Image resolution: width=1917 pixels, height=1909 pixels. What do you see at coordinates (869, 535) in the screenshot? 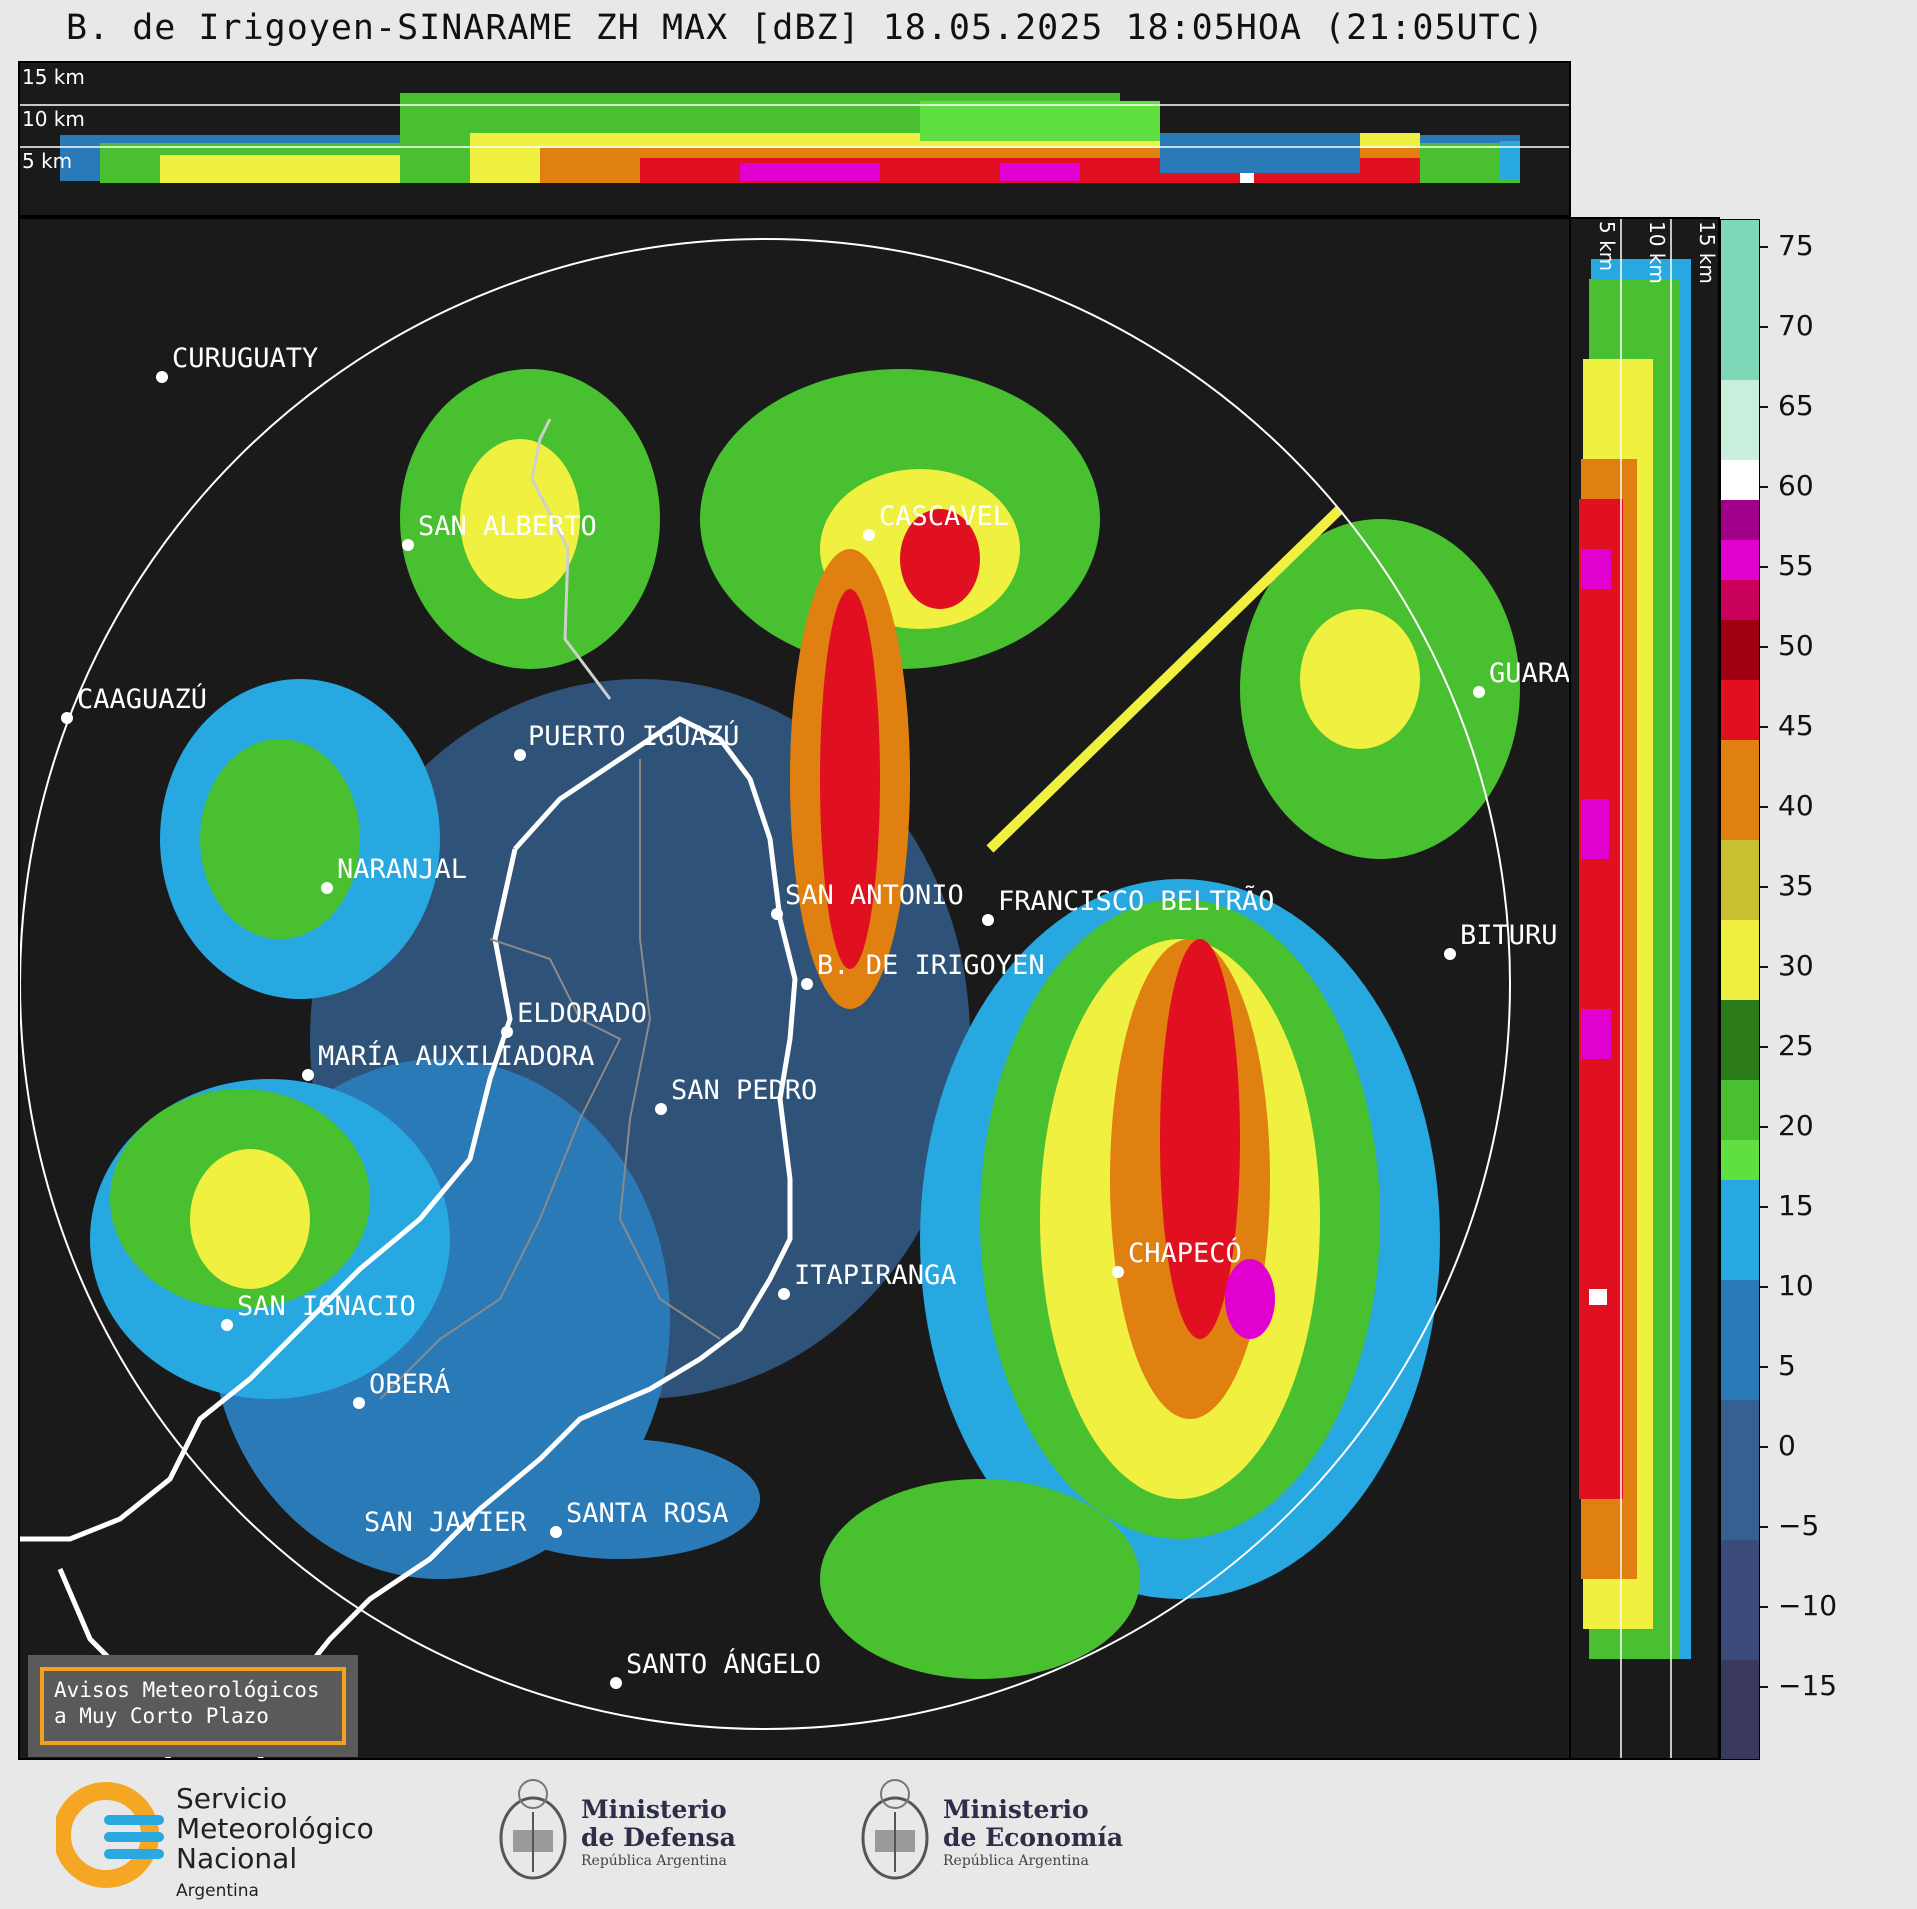
I see `city-dot-cascavel` at bounding box center [869, 535].